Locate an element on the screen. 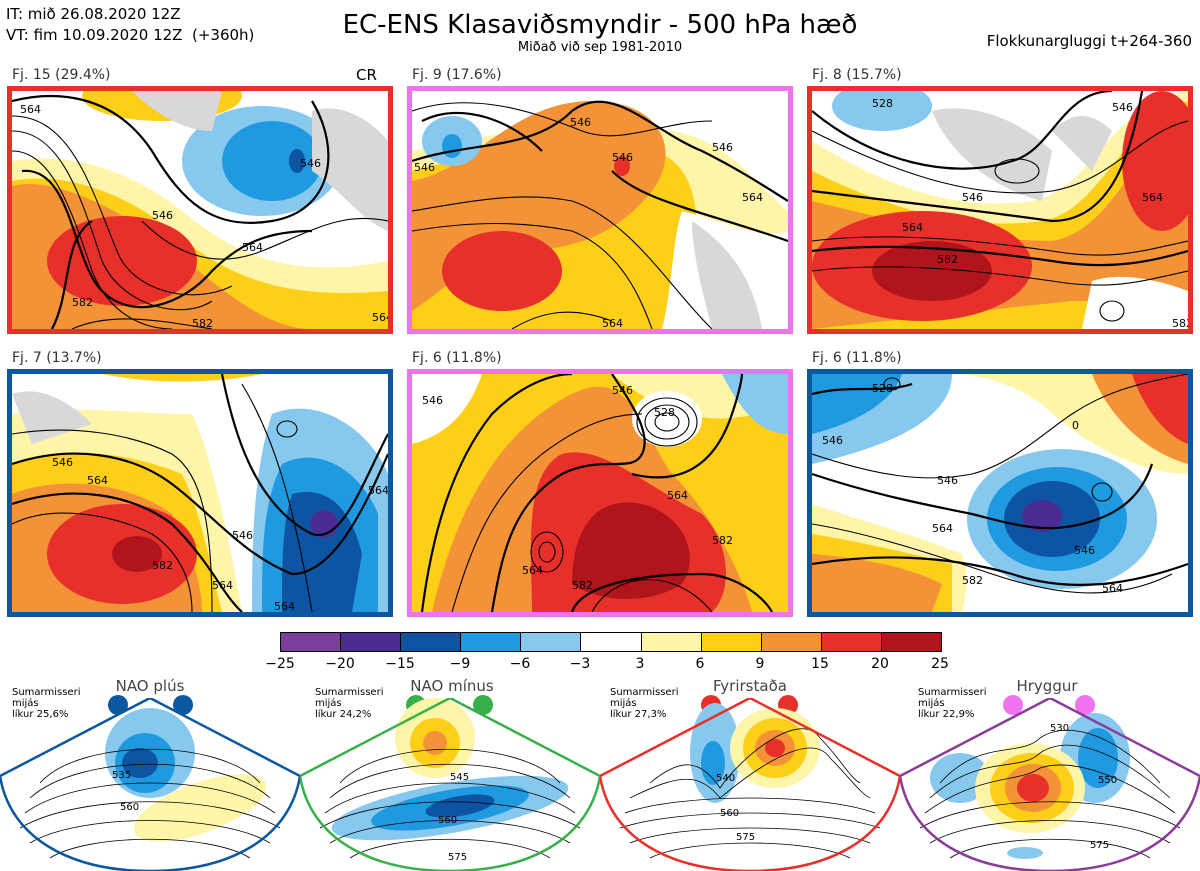 The width and height of the screenshot is (1200, 871). colorbar-tick: 15 is located at coordinates (820, 664).